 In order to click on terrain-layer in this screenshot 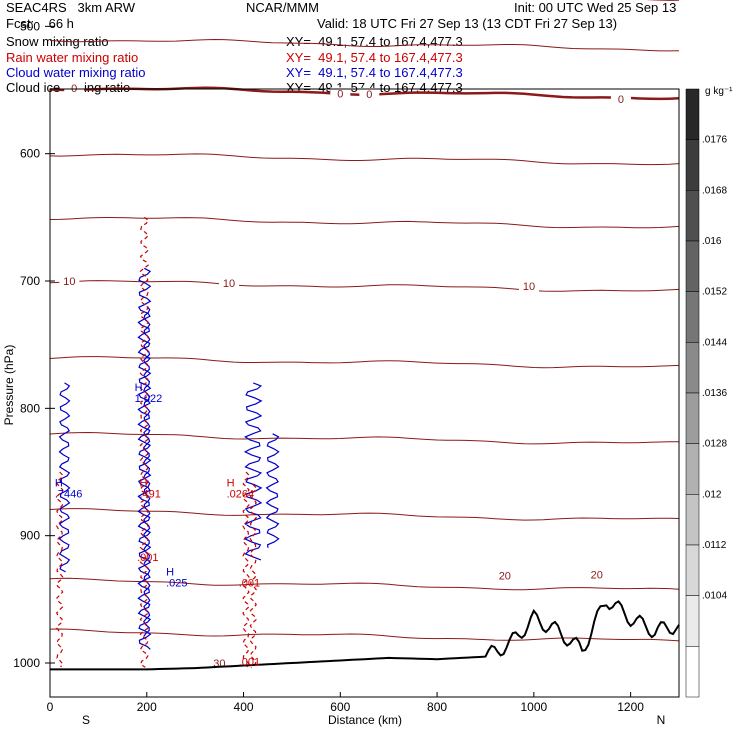, I will do `click(365, 635)`.